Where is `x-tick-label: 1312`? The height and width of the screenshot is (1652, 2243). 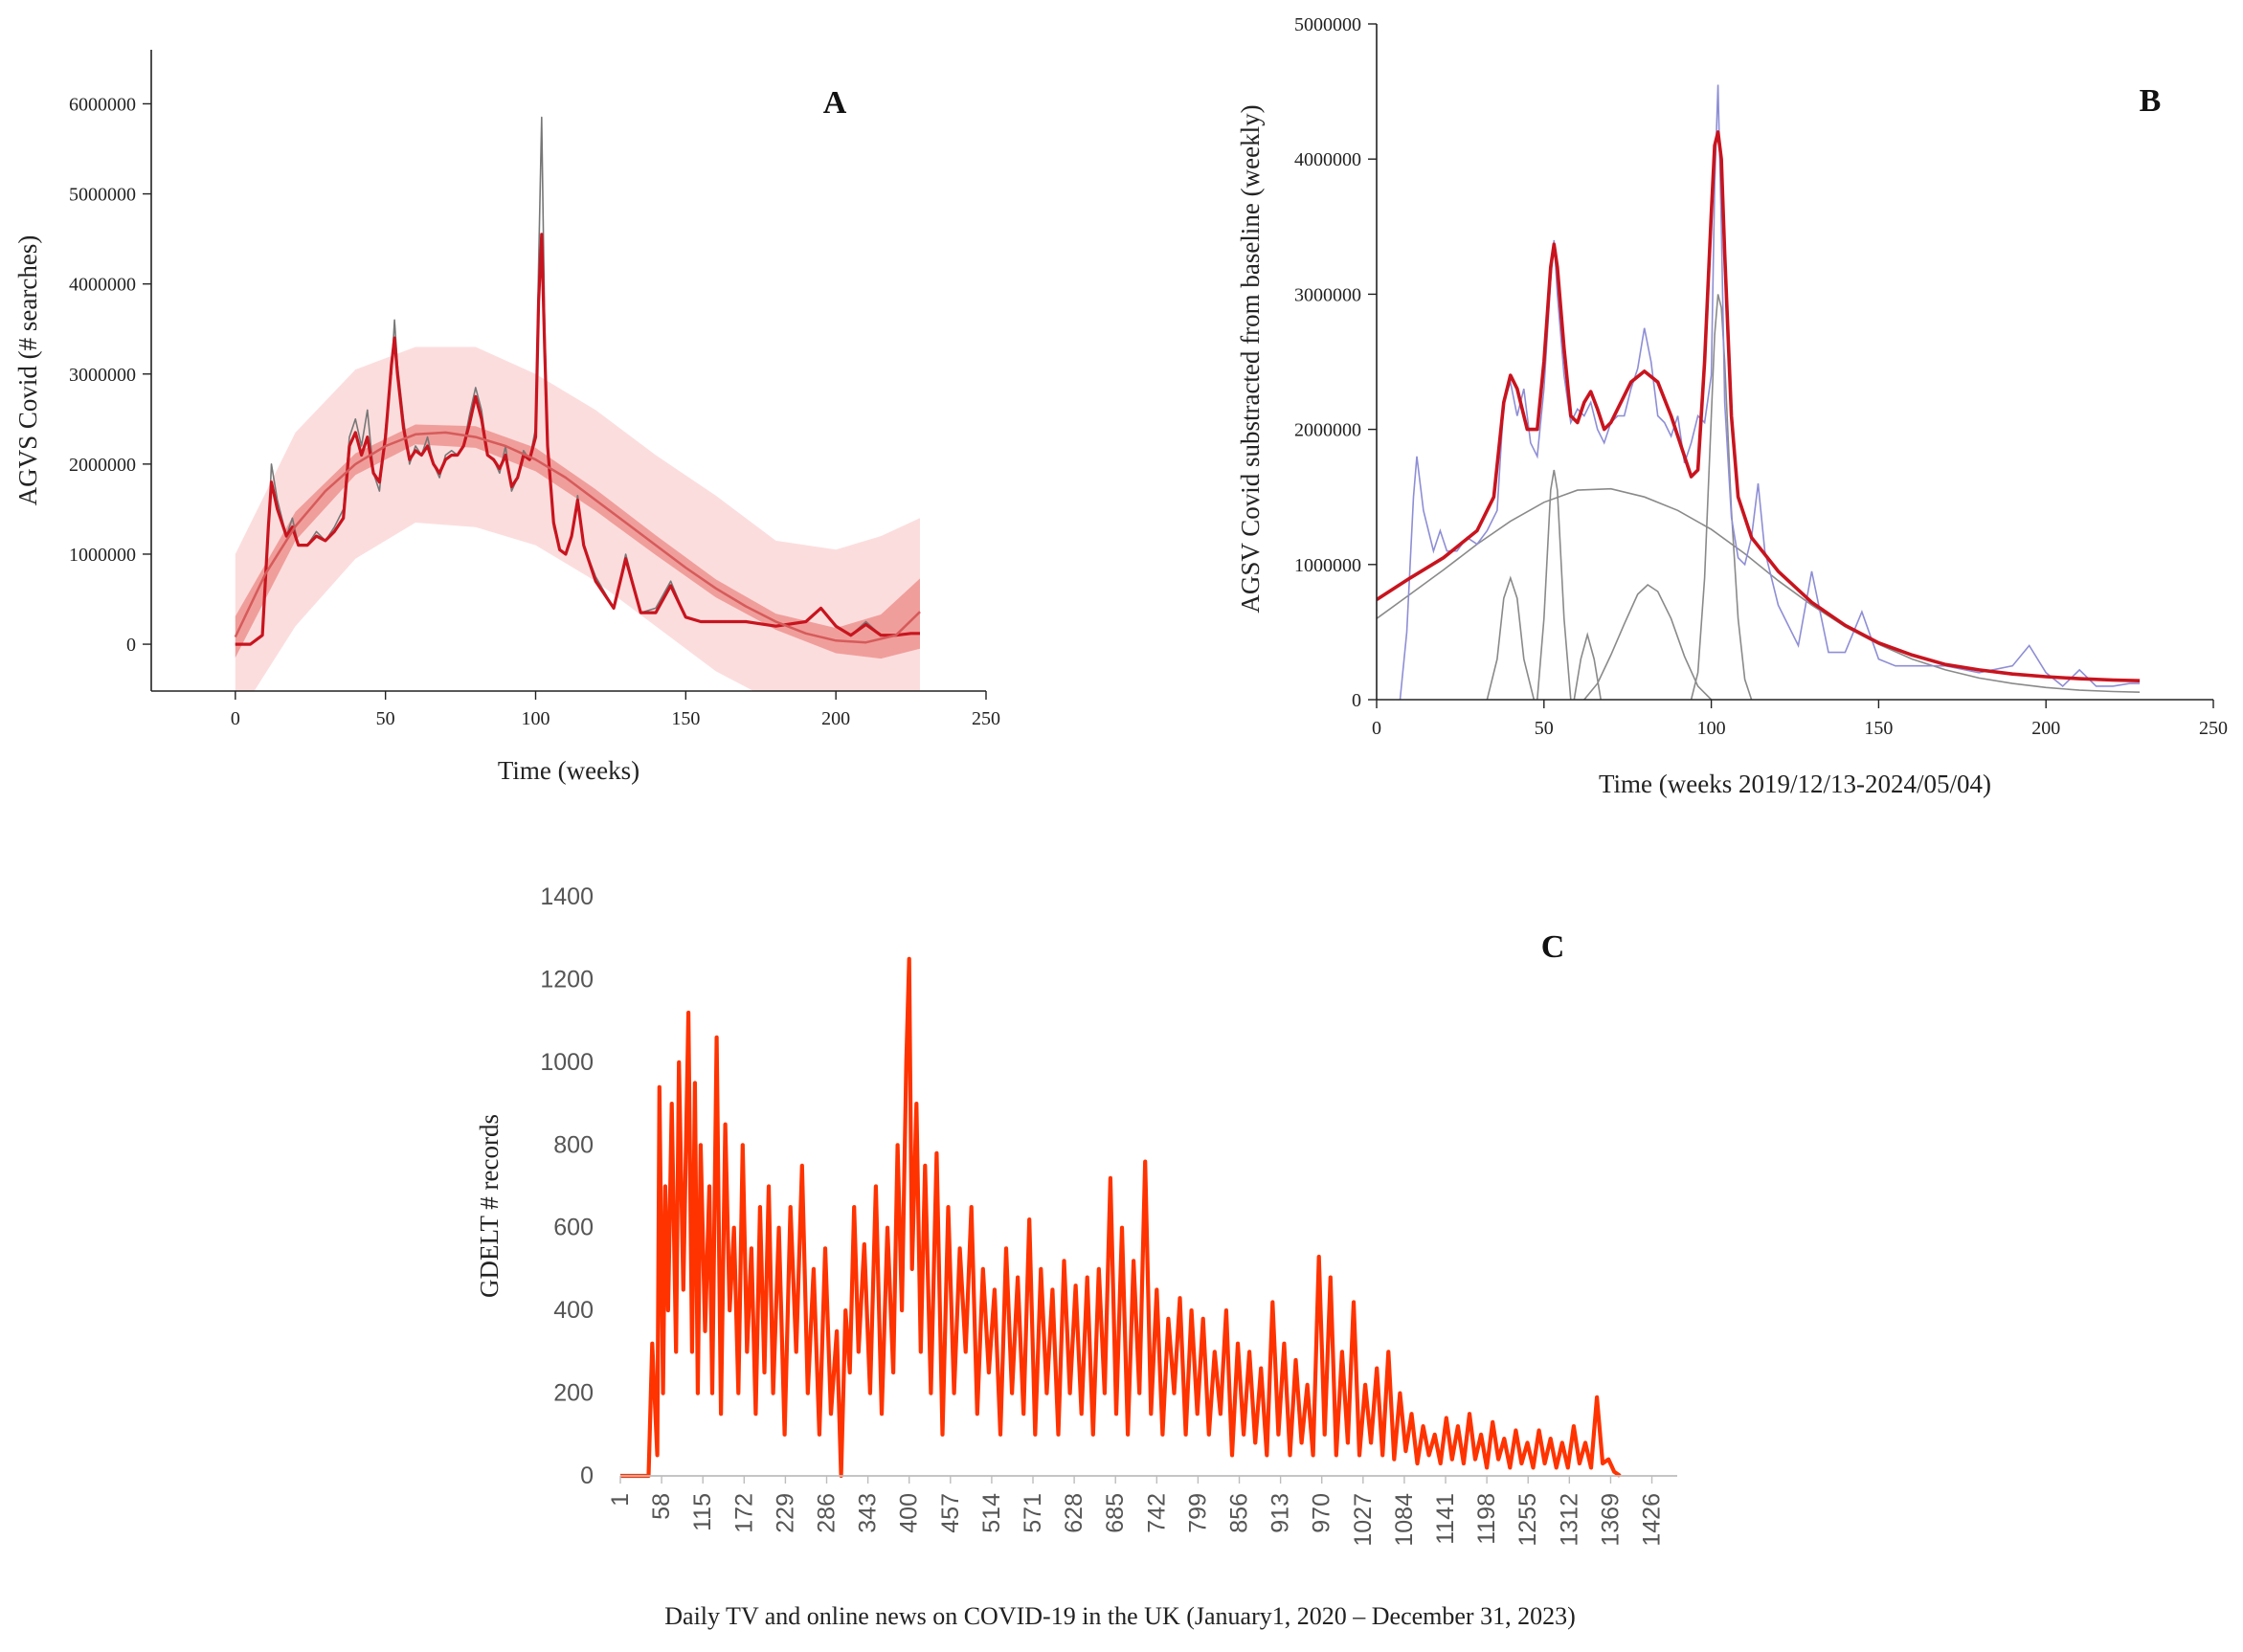
x-tick-label: 1312 is located at coordinates (1569, 1520).